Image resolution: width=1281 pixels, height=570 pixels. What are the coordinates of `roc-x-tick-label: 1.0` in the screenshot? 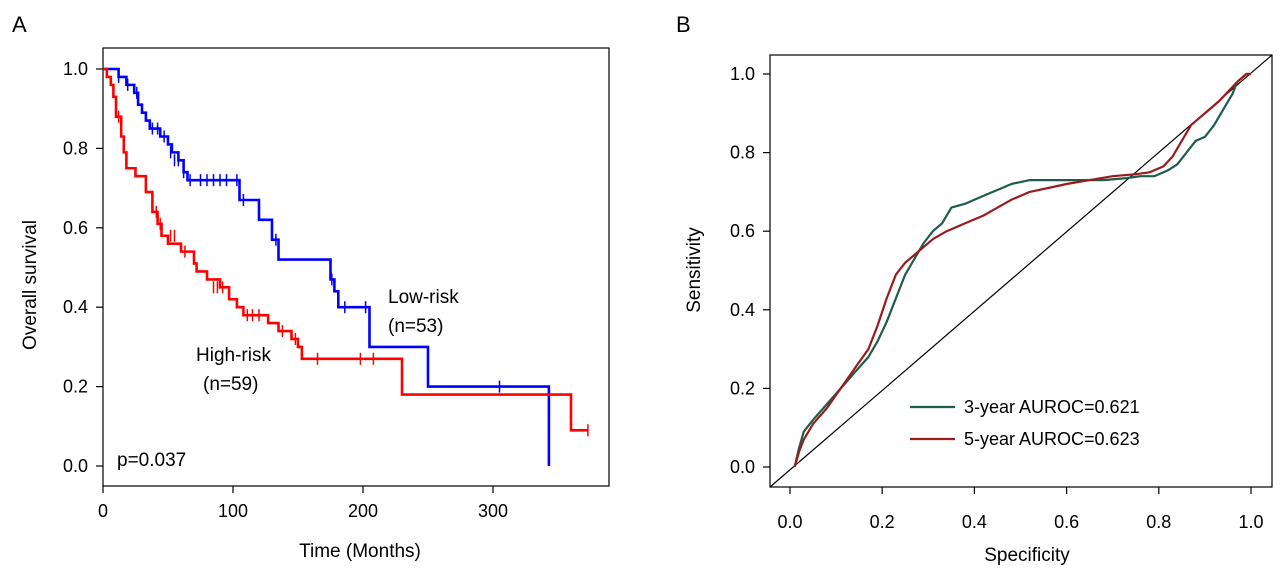 It's located at (1250, 522).